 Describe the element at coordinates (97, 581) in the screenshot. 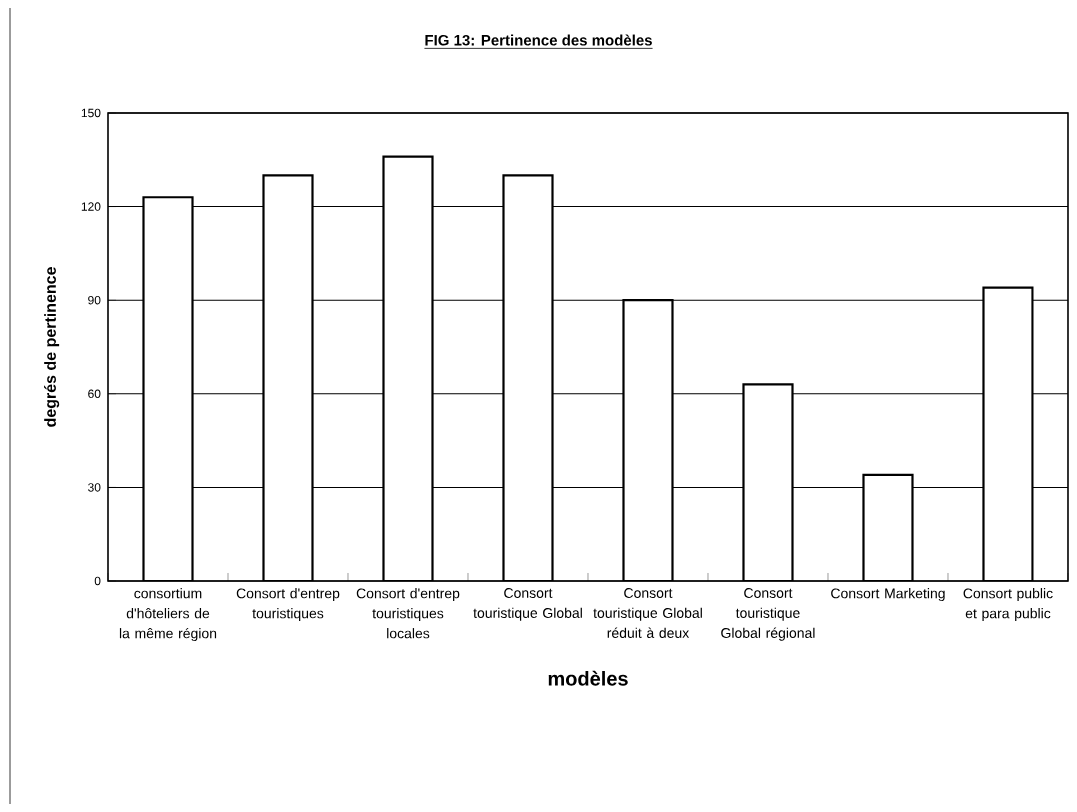

I see `y-tick-label: 0` at that location.